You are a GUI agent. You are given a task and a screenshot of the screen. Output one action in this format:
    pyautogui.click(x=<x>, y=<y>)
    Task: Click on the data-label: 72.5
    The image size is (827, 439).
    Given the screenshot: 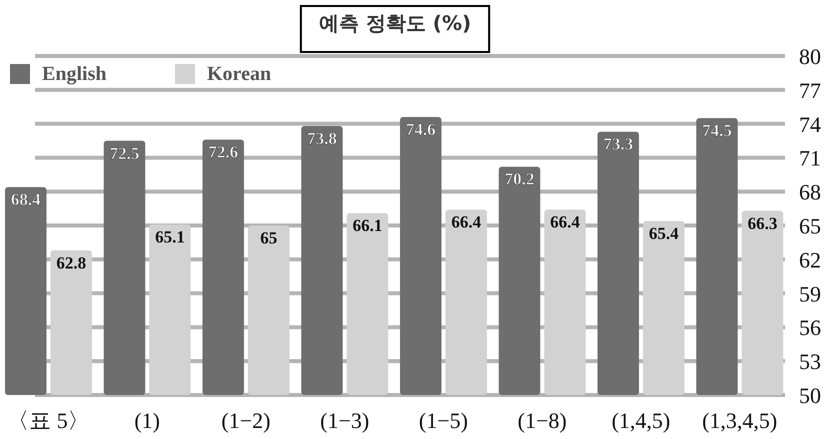 What is the action you would take?
    pyautogui.click(x=125, y=153)
    